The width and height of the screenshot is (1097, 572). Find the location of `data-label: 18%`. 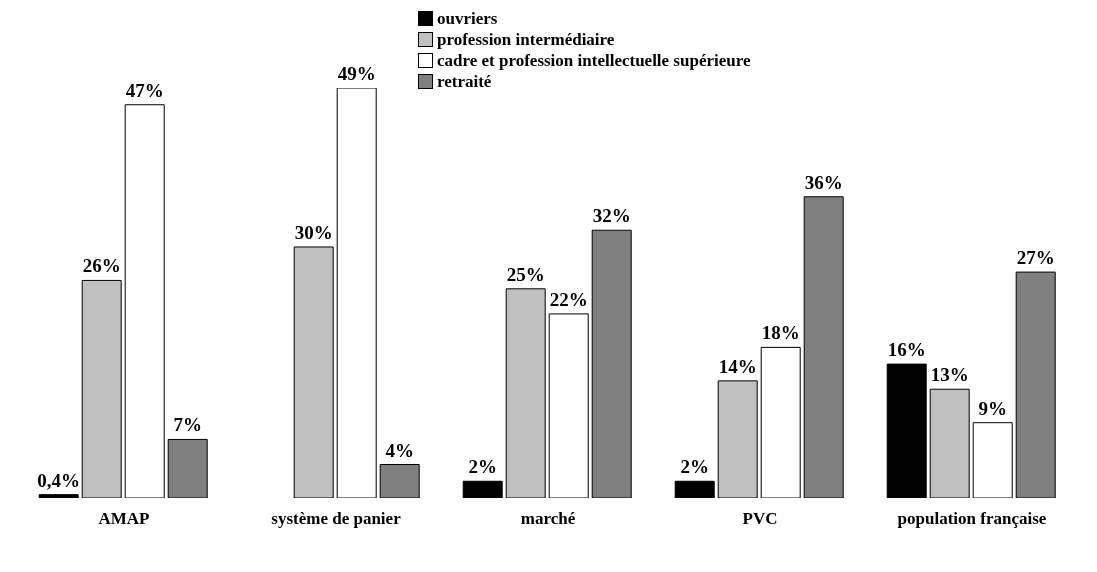

data-label: 18% is located at coordinates (780, 333).